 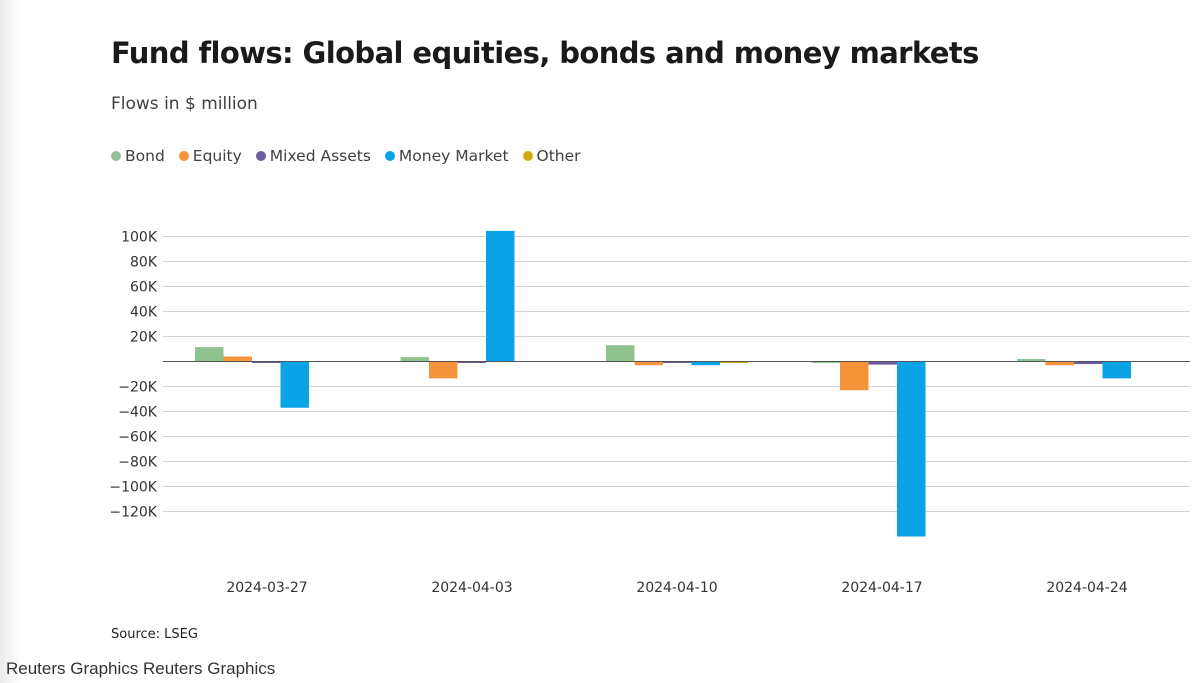 I want to click on y-tick-label: 100K, so click(x=139, y=238).